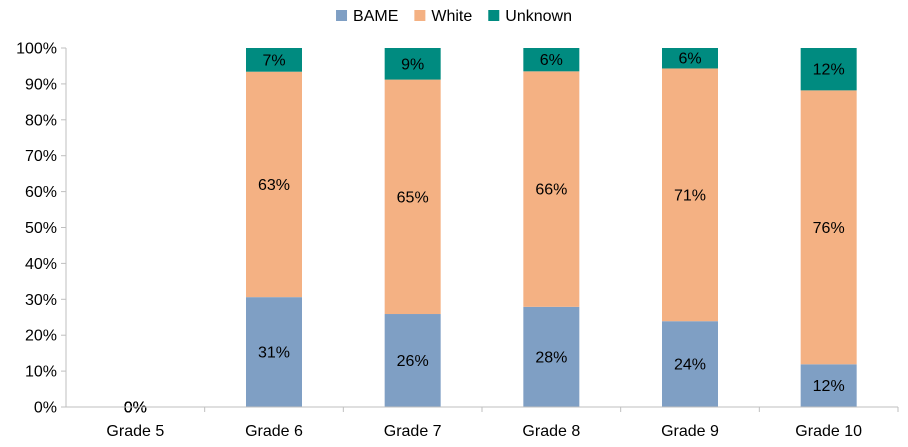 The width and height of the screenshot is (908, 447). I want to click on data-label-unknown: 0%, so click(135, 408).